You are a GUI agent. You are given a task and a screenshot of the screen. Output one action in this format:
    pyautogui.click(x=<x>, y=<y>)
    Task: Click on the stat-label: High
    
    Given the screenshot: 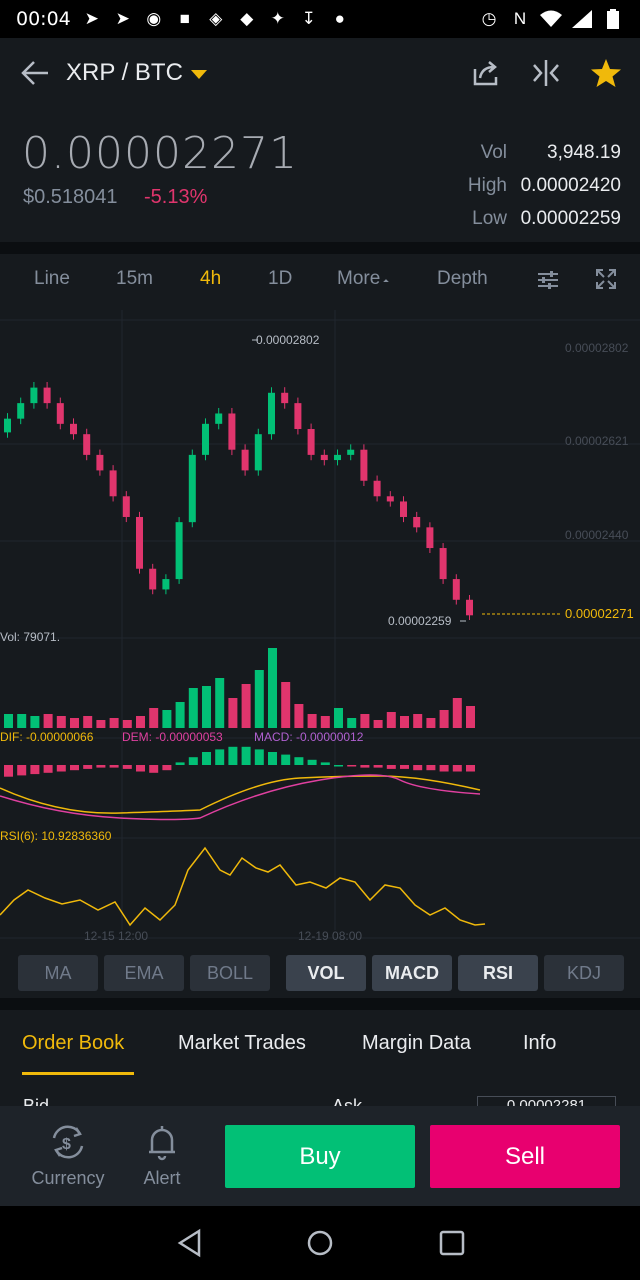 What is the action you would take?
    pyautogui.click(x=487, y=185)
    